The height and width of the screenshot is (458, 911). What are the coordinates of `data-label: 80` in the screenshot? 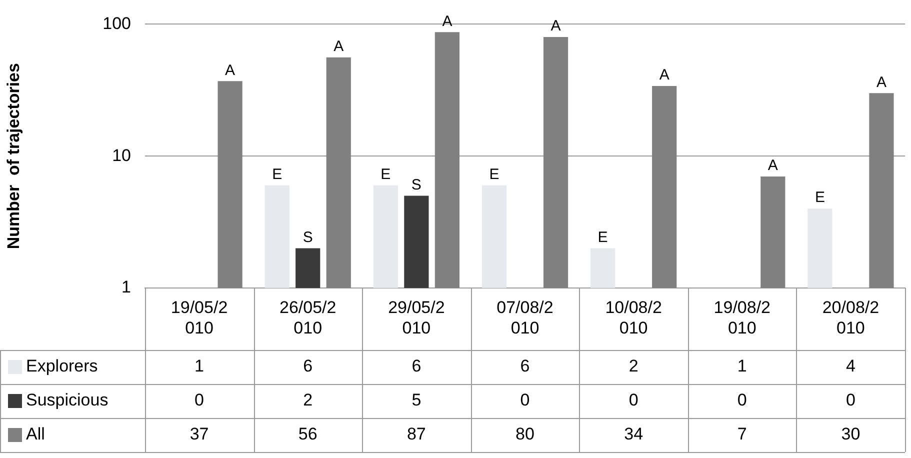 It's located at (525, 434).